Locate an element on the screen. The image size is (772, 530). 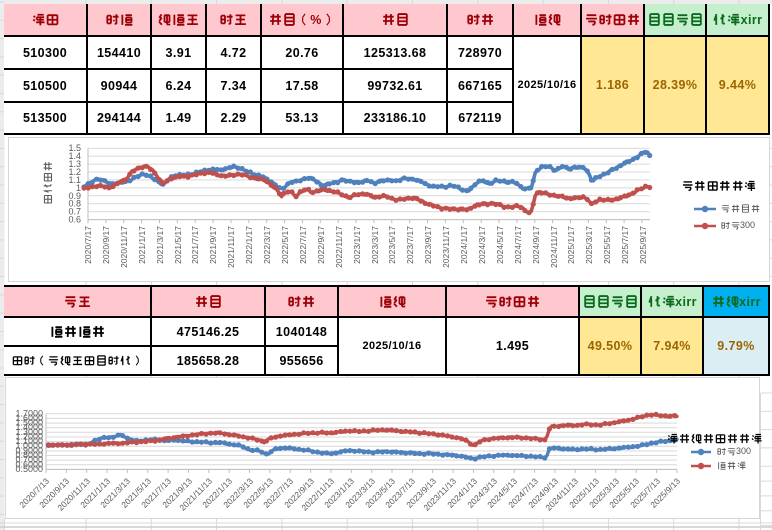
svg-text: 0.7000 is located at coordinates (29, 460).